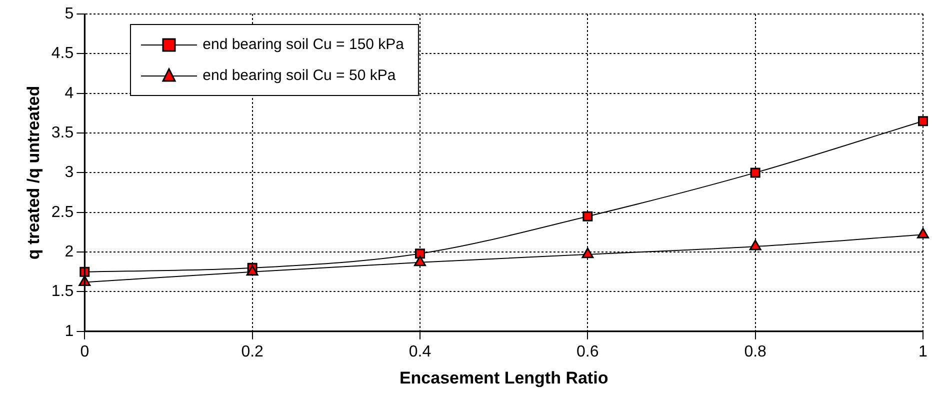 The height and width of the screenshot is (413, 935). I want to click on x-tick-label: 0.8, so click(755, 351).